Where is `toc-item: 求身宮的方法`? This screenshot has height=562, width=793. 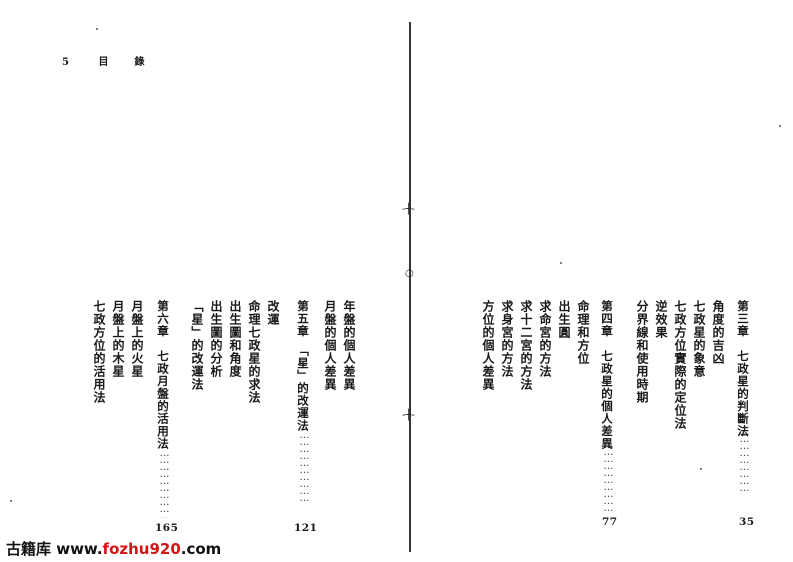 toc-item: 求身宮的方法 is located at coordinates (507, 339).